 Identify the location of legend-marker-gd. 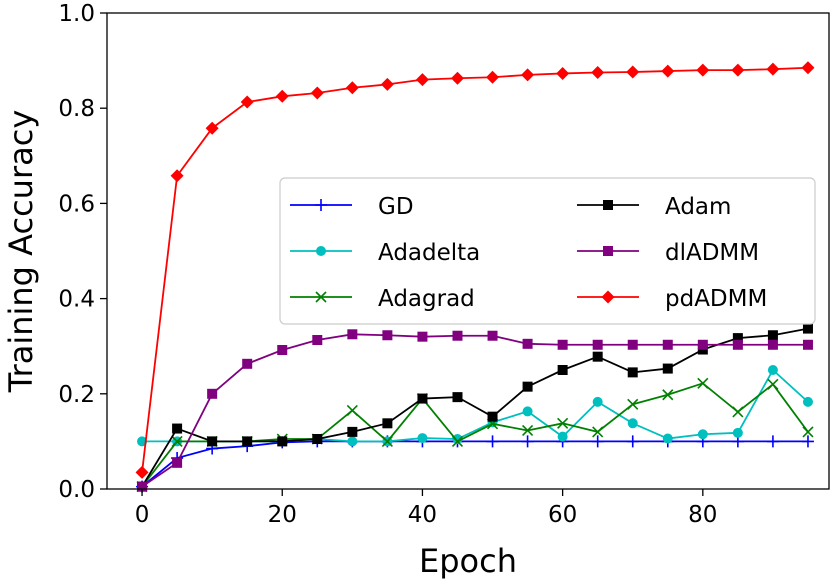
(321, 205).